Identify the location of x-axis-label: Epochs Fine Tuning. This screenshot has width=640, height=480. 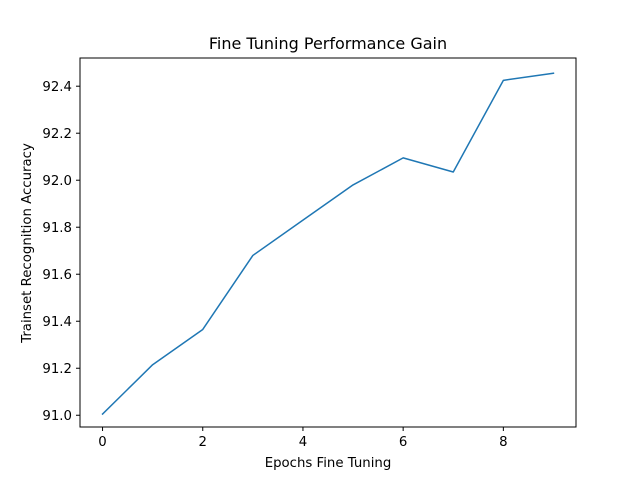
(328, 463).